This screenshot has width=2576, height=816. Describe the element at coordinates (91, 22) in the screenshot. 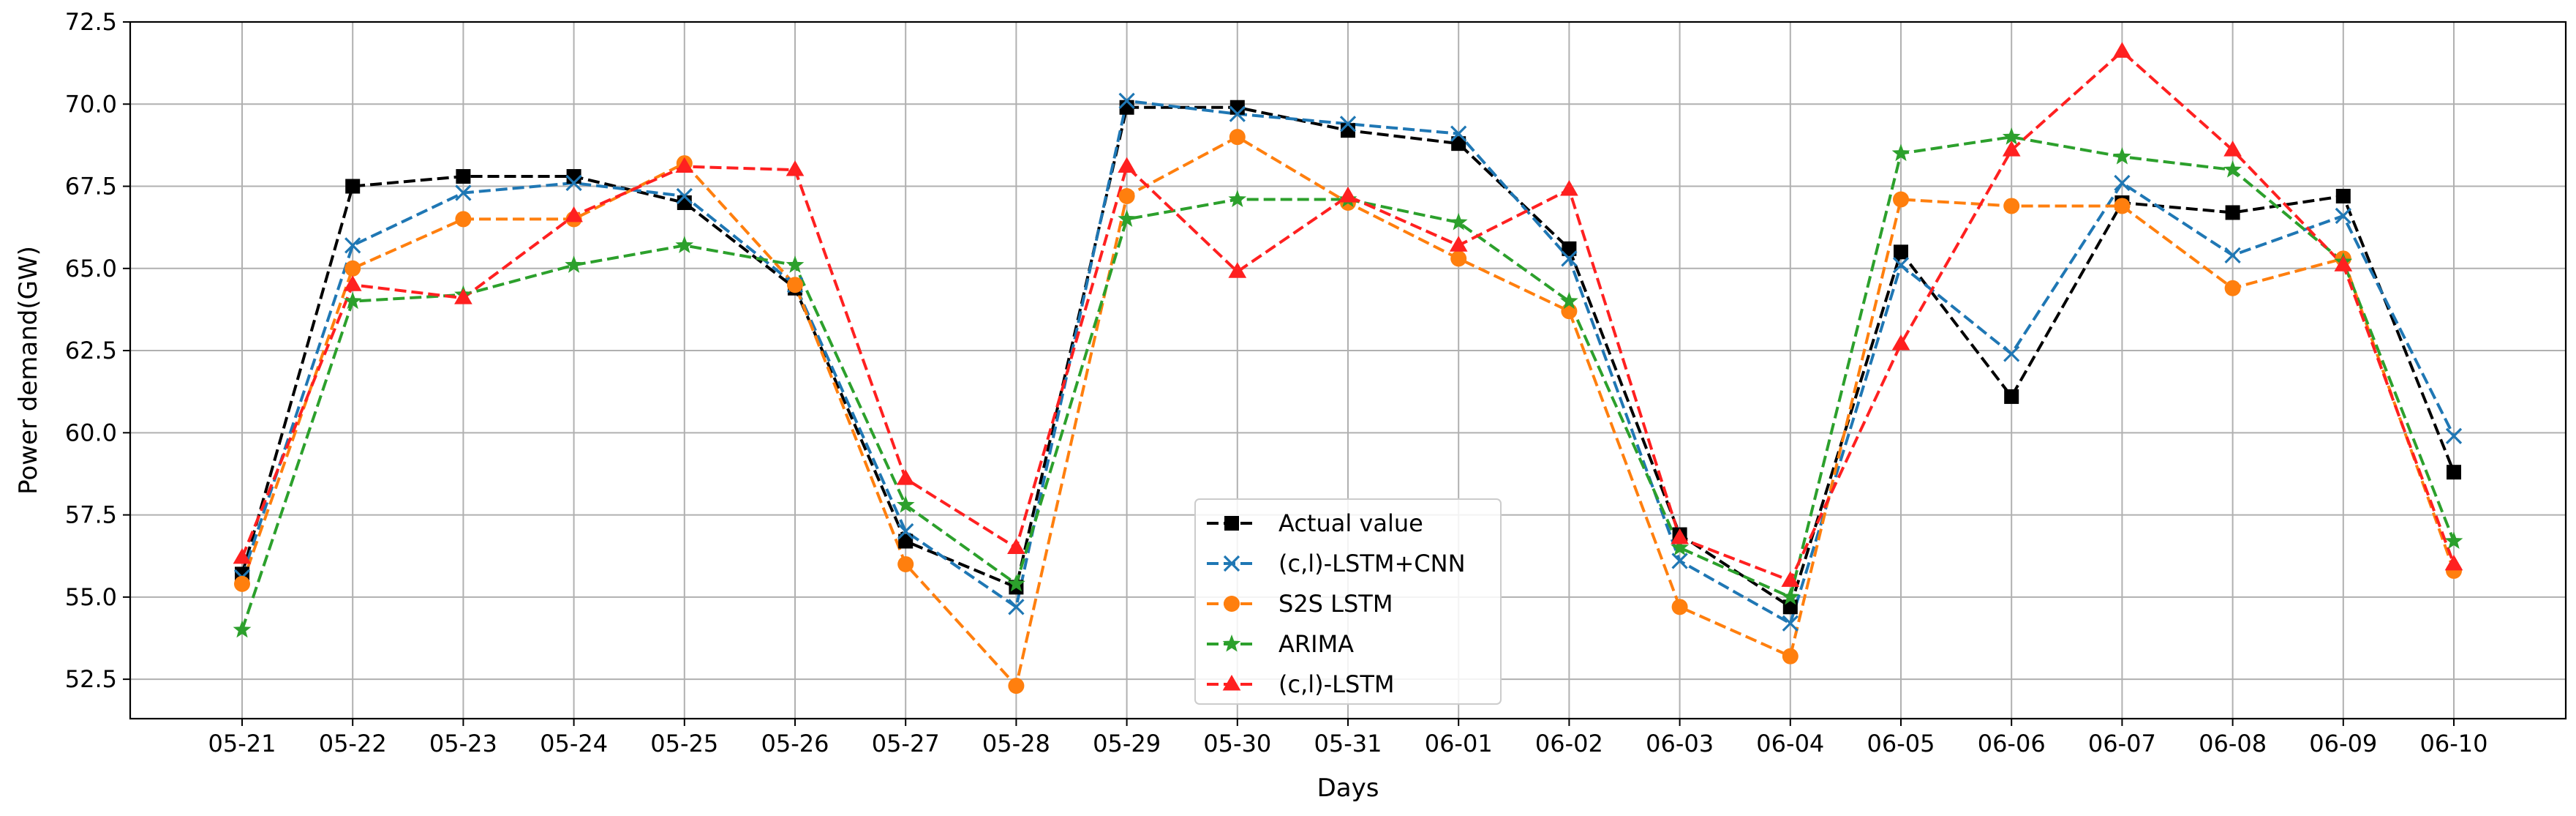

I see `y-tick-label: 72.5` at that location.